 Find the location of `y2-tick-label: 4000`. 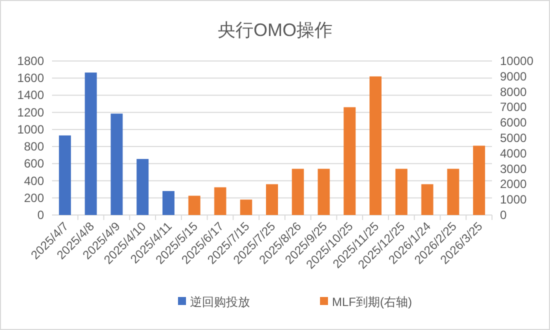

y2-tick-label: 4000 is located at coordinates (514, 153).